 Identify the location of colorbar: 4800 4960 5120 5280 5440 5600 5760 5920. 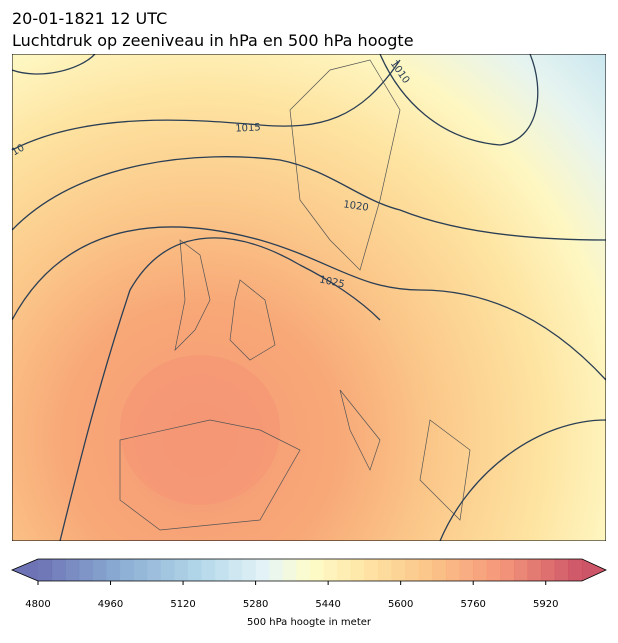
(308, 584).